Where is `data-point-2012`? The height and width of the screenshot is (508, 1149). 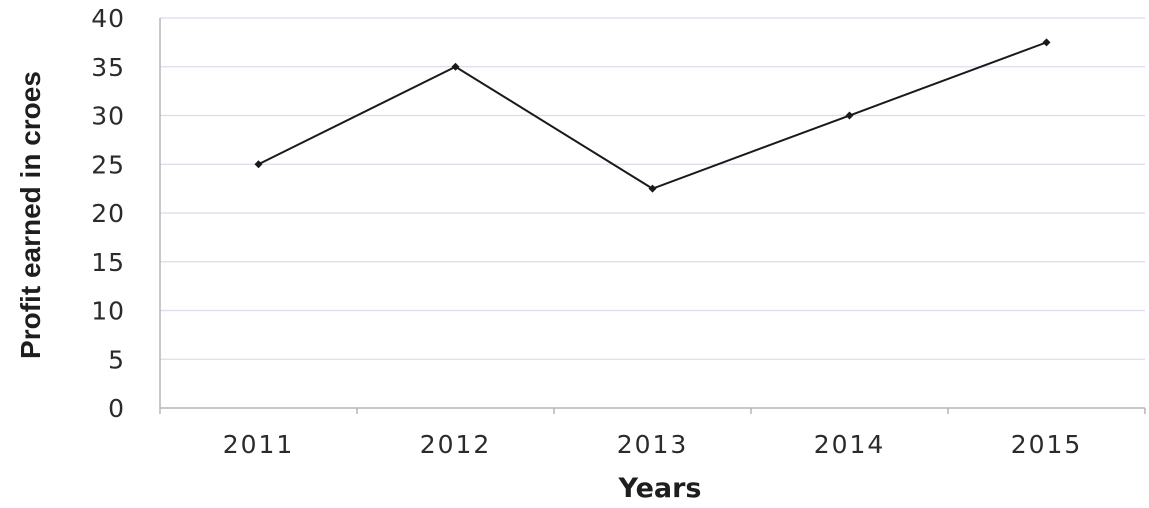 data-point-2012 is located at coordinates (455, 66).